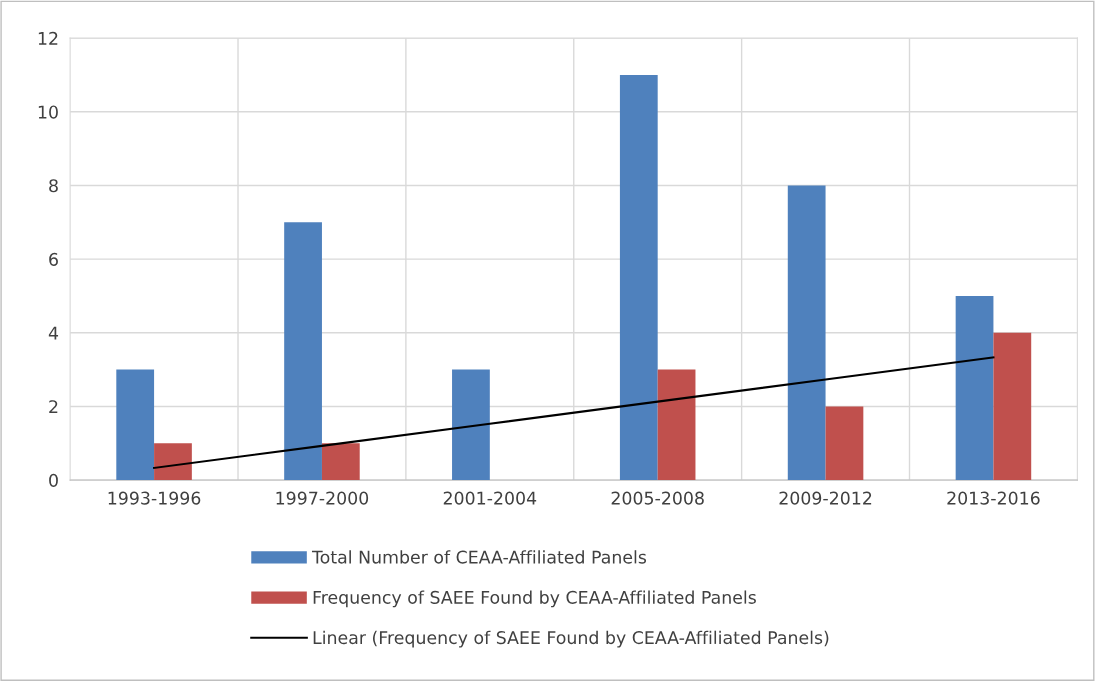 This screenshot has width=1096, height=681. I want to click on legend-label: Linear (Frequency of SAEE Found by CEAA-Affiliated Panels), so click(571, 639).